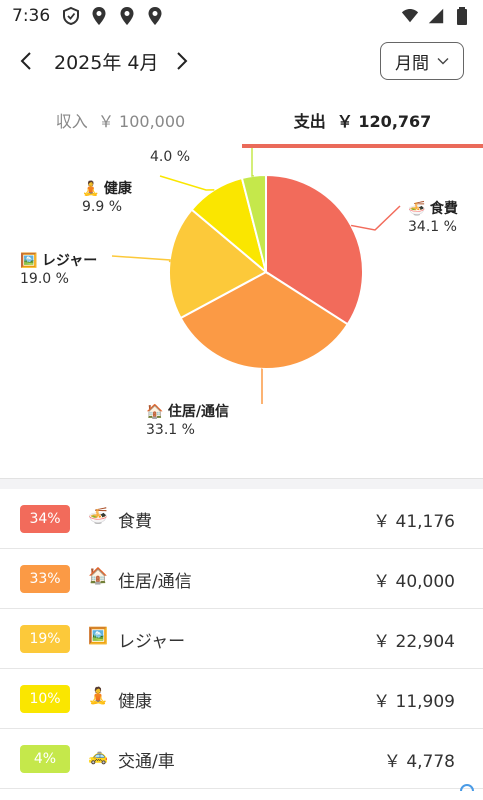  What do you see at coordinates (414, 582) in the screenshot?
I see `category-amount: ￥ 40,000` at bounding box center [414, 582].